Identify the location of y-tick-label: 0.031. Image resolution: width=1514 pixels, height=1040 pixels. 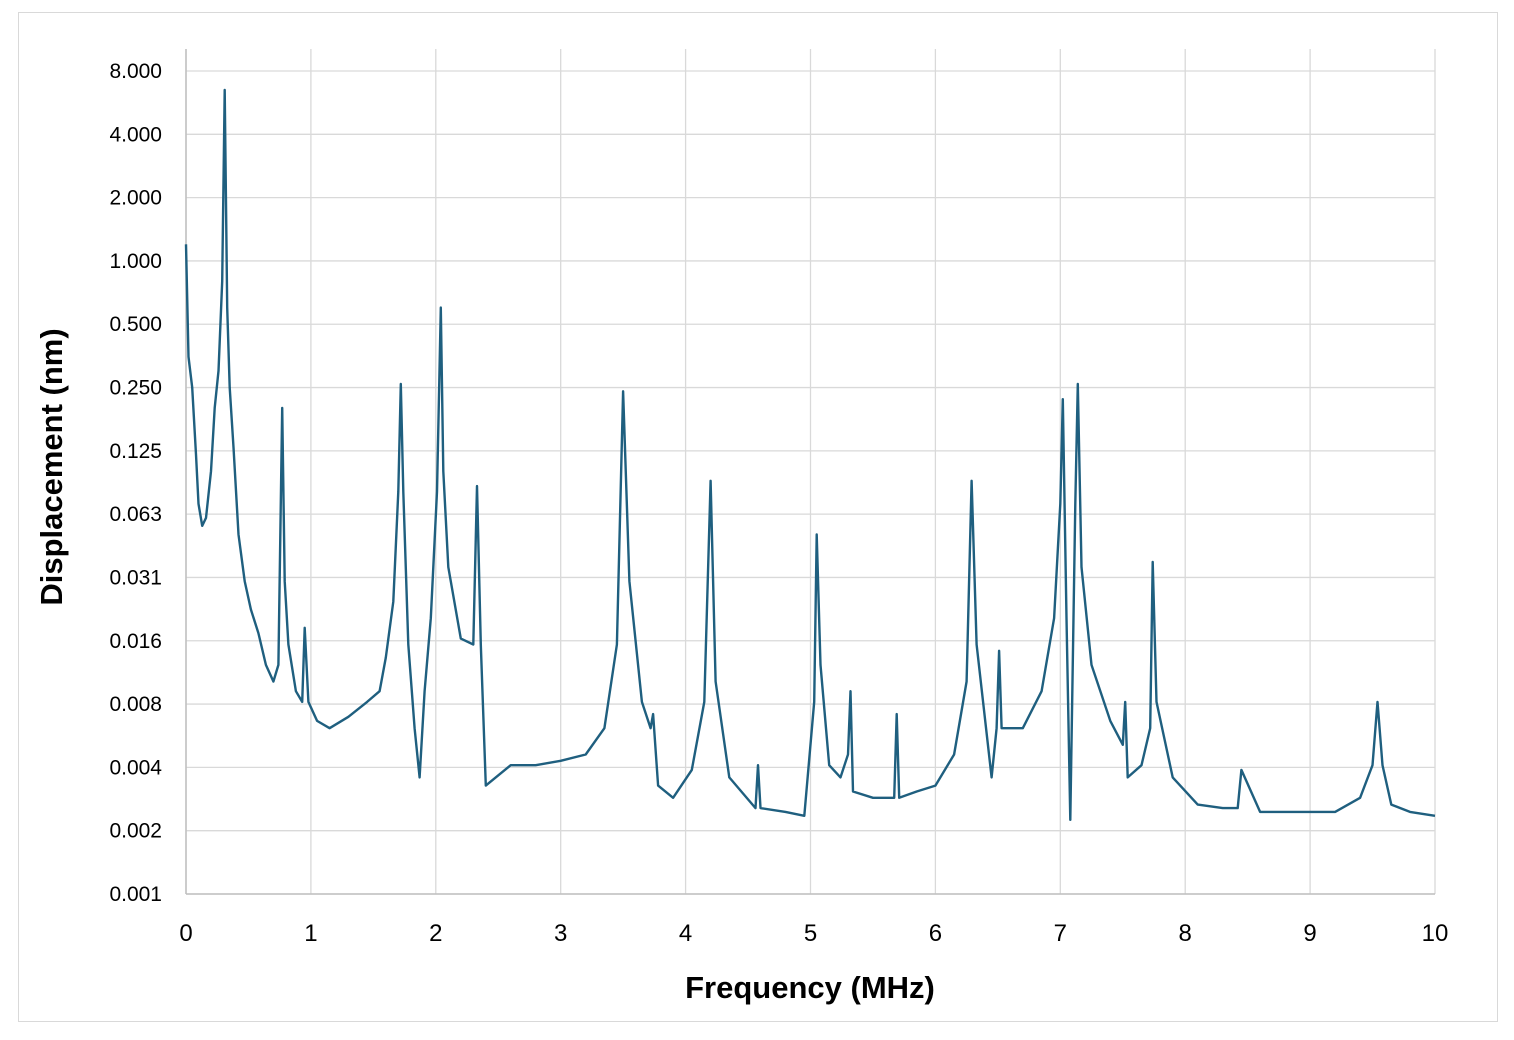
(135, 577).